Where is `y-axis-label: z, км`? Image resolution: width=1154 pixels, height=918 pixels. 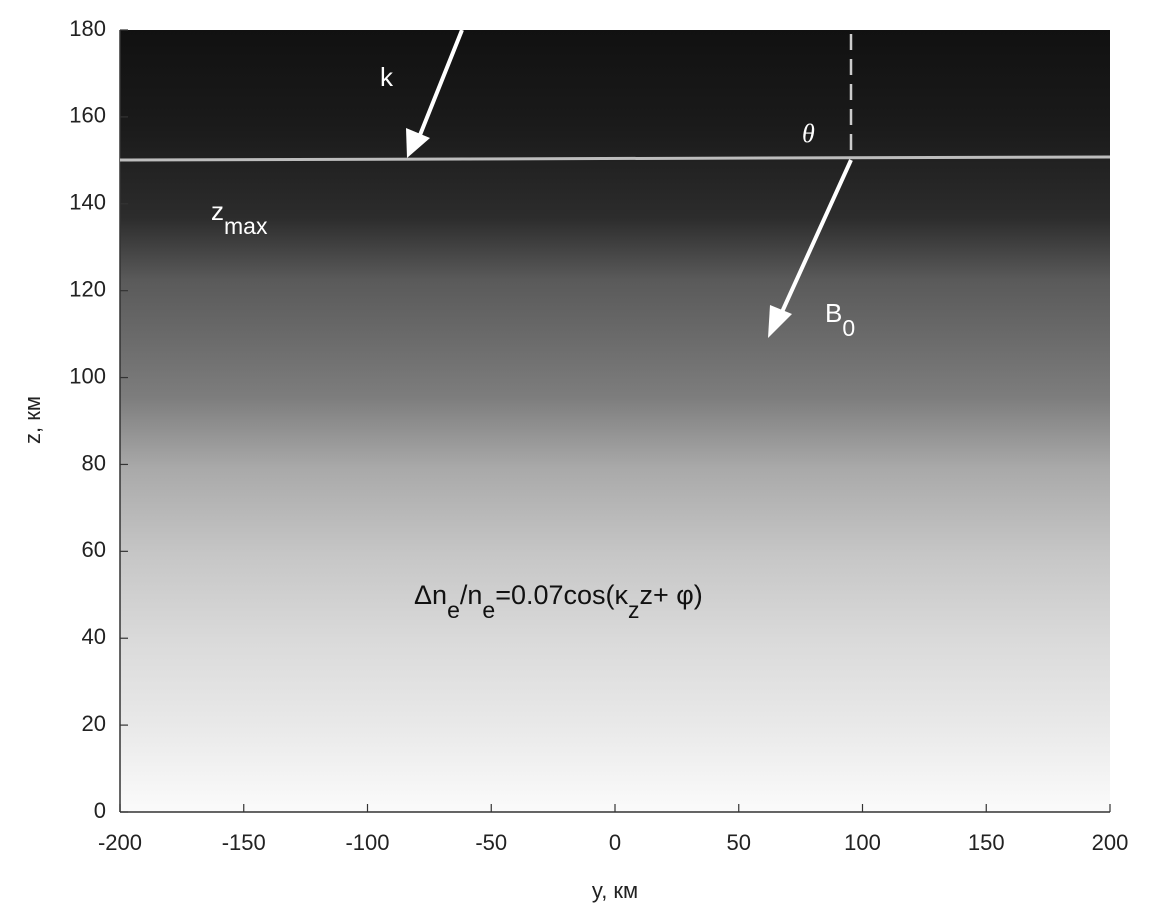
y-axis-label: z, км is located at coordinates (32, 420).